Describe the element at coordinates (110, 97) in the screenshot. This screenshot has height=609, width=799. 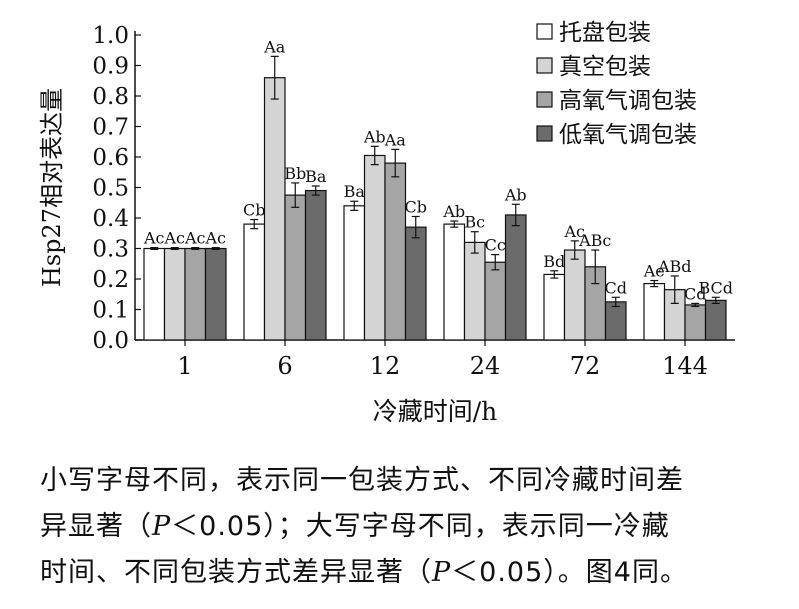
I see `y-tick-label: 0.8` at that location.